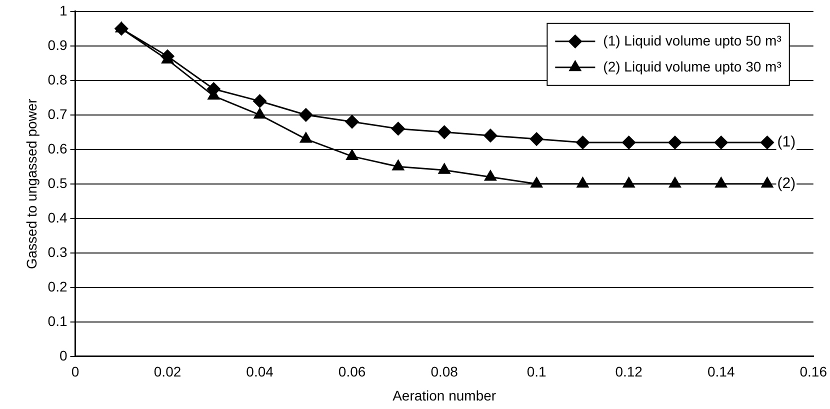 Image resolution: width=830 pixels, height=409 pixels. Describe the element at coordinates (58, 320) in the screenshot. I see `y-tick-label: 0.1` at that location.